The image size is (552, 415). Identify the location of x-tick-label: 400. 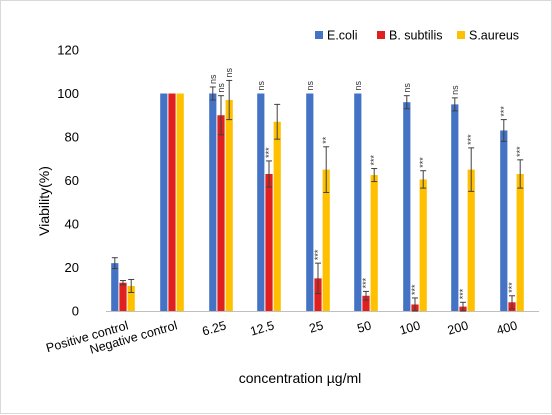
(507, 327).